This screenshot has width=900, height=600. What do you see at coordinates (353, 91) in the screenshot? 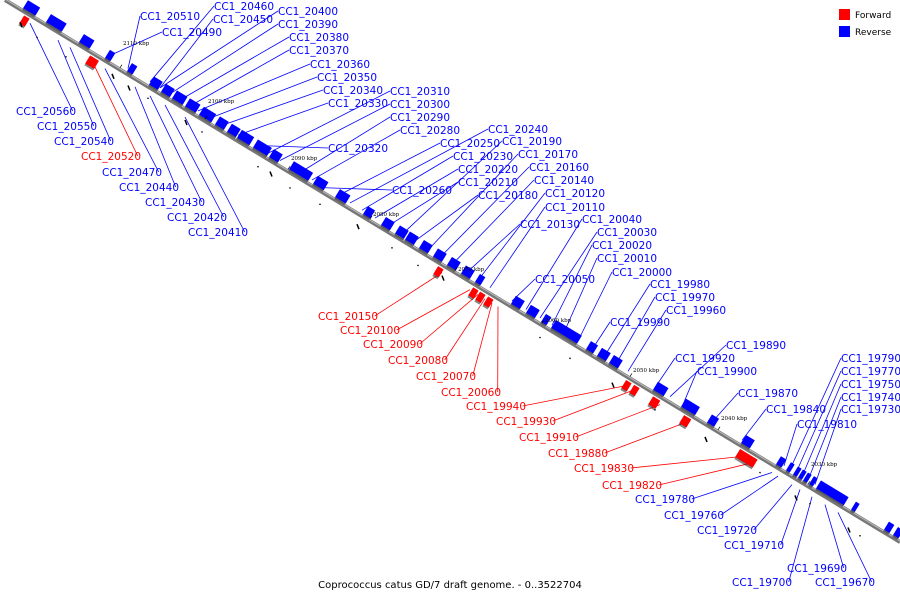
I see `gene-label-cc1-20340: CC1_20340` at bounding box center [353, 91].